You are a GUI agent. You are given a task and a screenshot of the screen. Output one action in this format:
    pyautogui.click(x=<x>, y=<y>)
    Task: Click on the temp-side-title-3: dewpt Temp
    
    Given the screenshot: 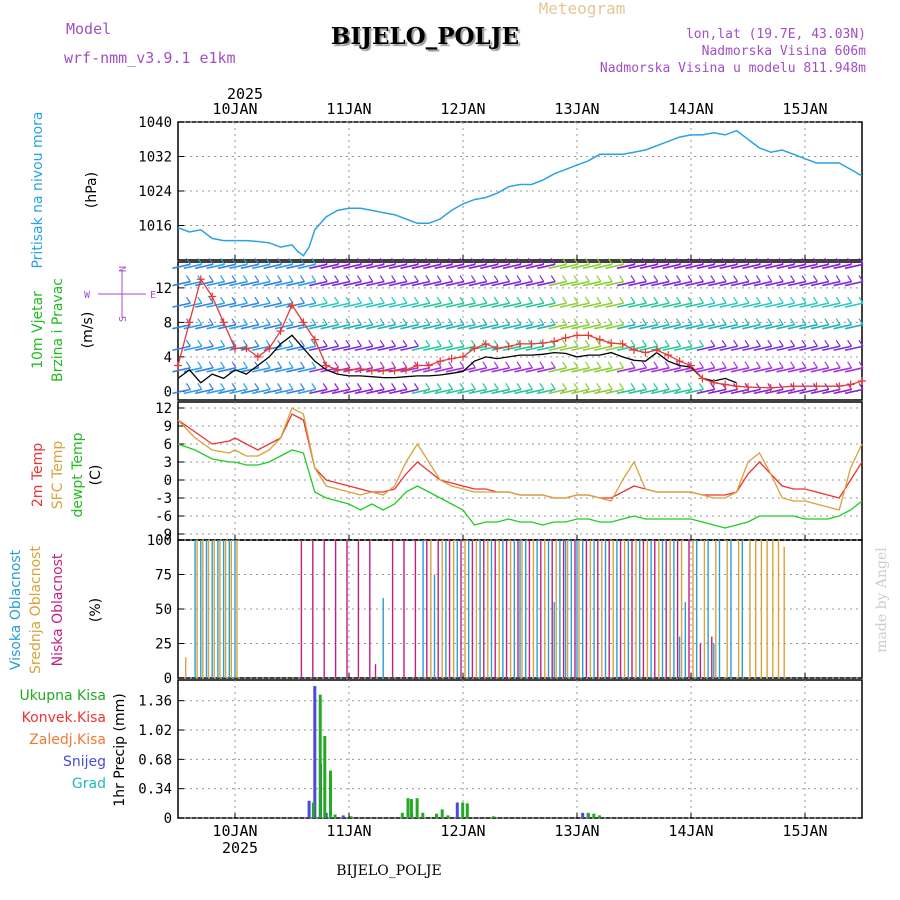 What is the action you would take?
    pyautogui.click(x=78, y=474)
    